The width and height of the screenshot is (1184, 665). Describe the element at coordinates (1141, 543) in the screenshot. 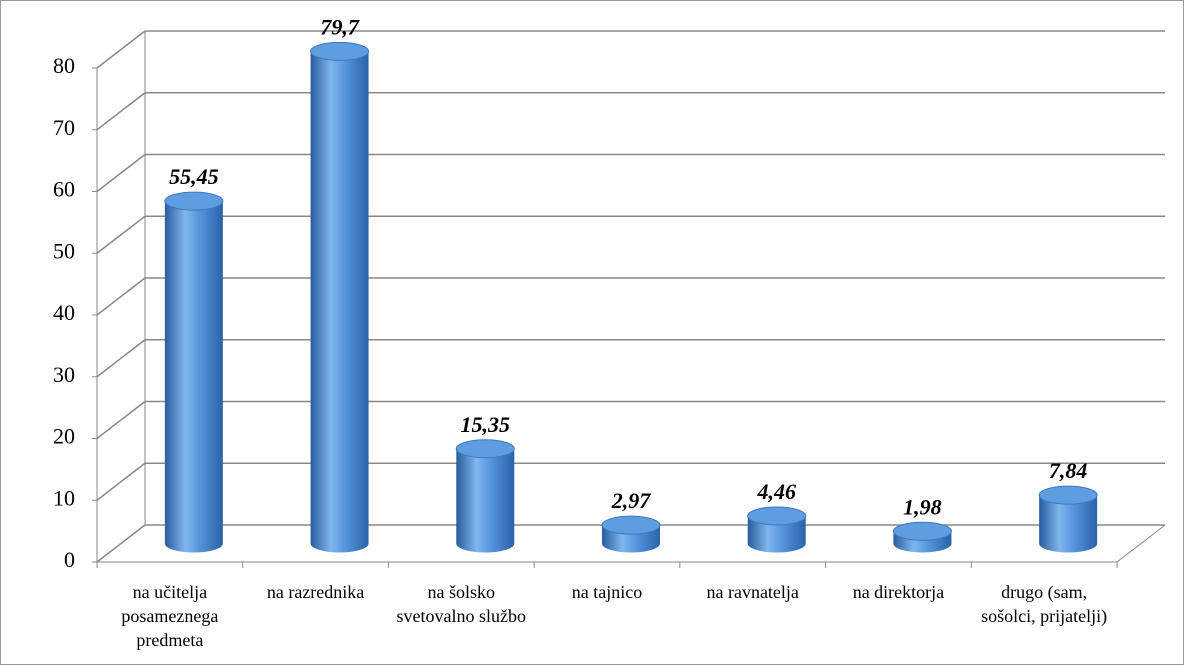

I see `floor-edge` at that location.